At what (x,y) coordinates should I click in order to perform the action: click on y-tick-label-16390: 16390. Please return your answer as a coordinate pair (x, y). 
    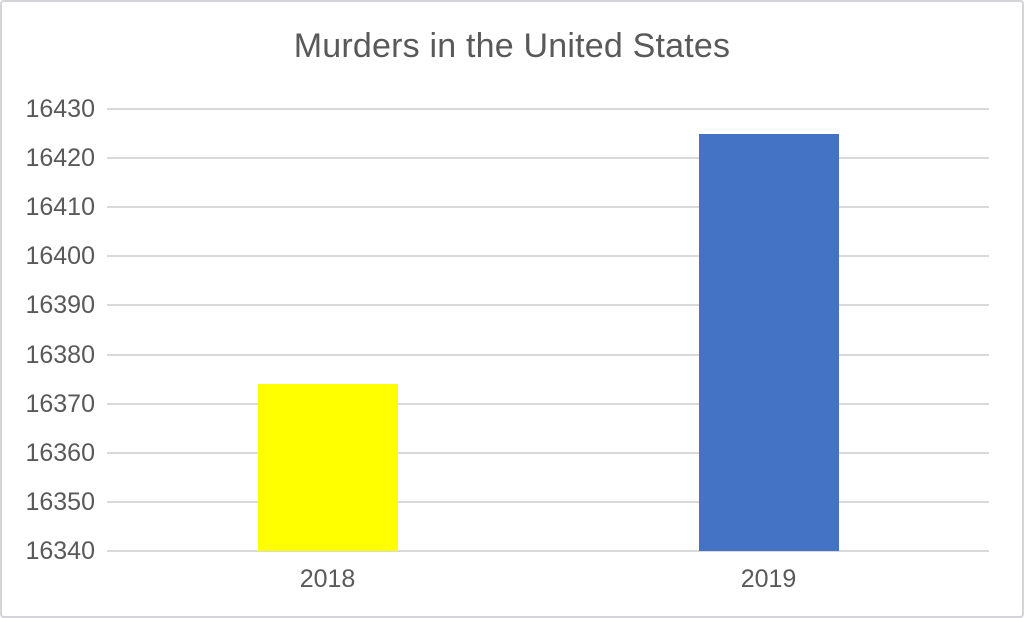
    Looking at the image, I should click on (60, 305).